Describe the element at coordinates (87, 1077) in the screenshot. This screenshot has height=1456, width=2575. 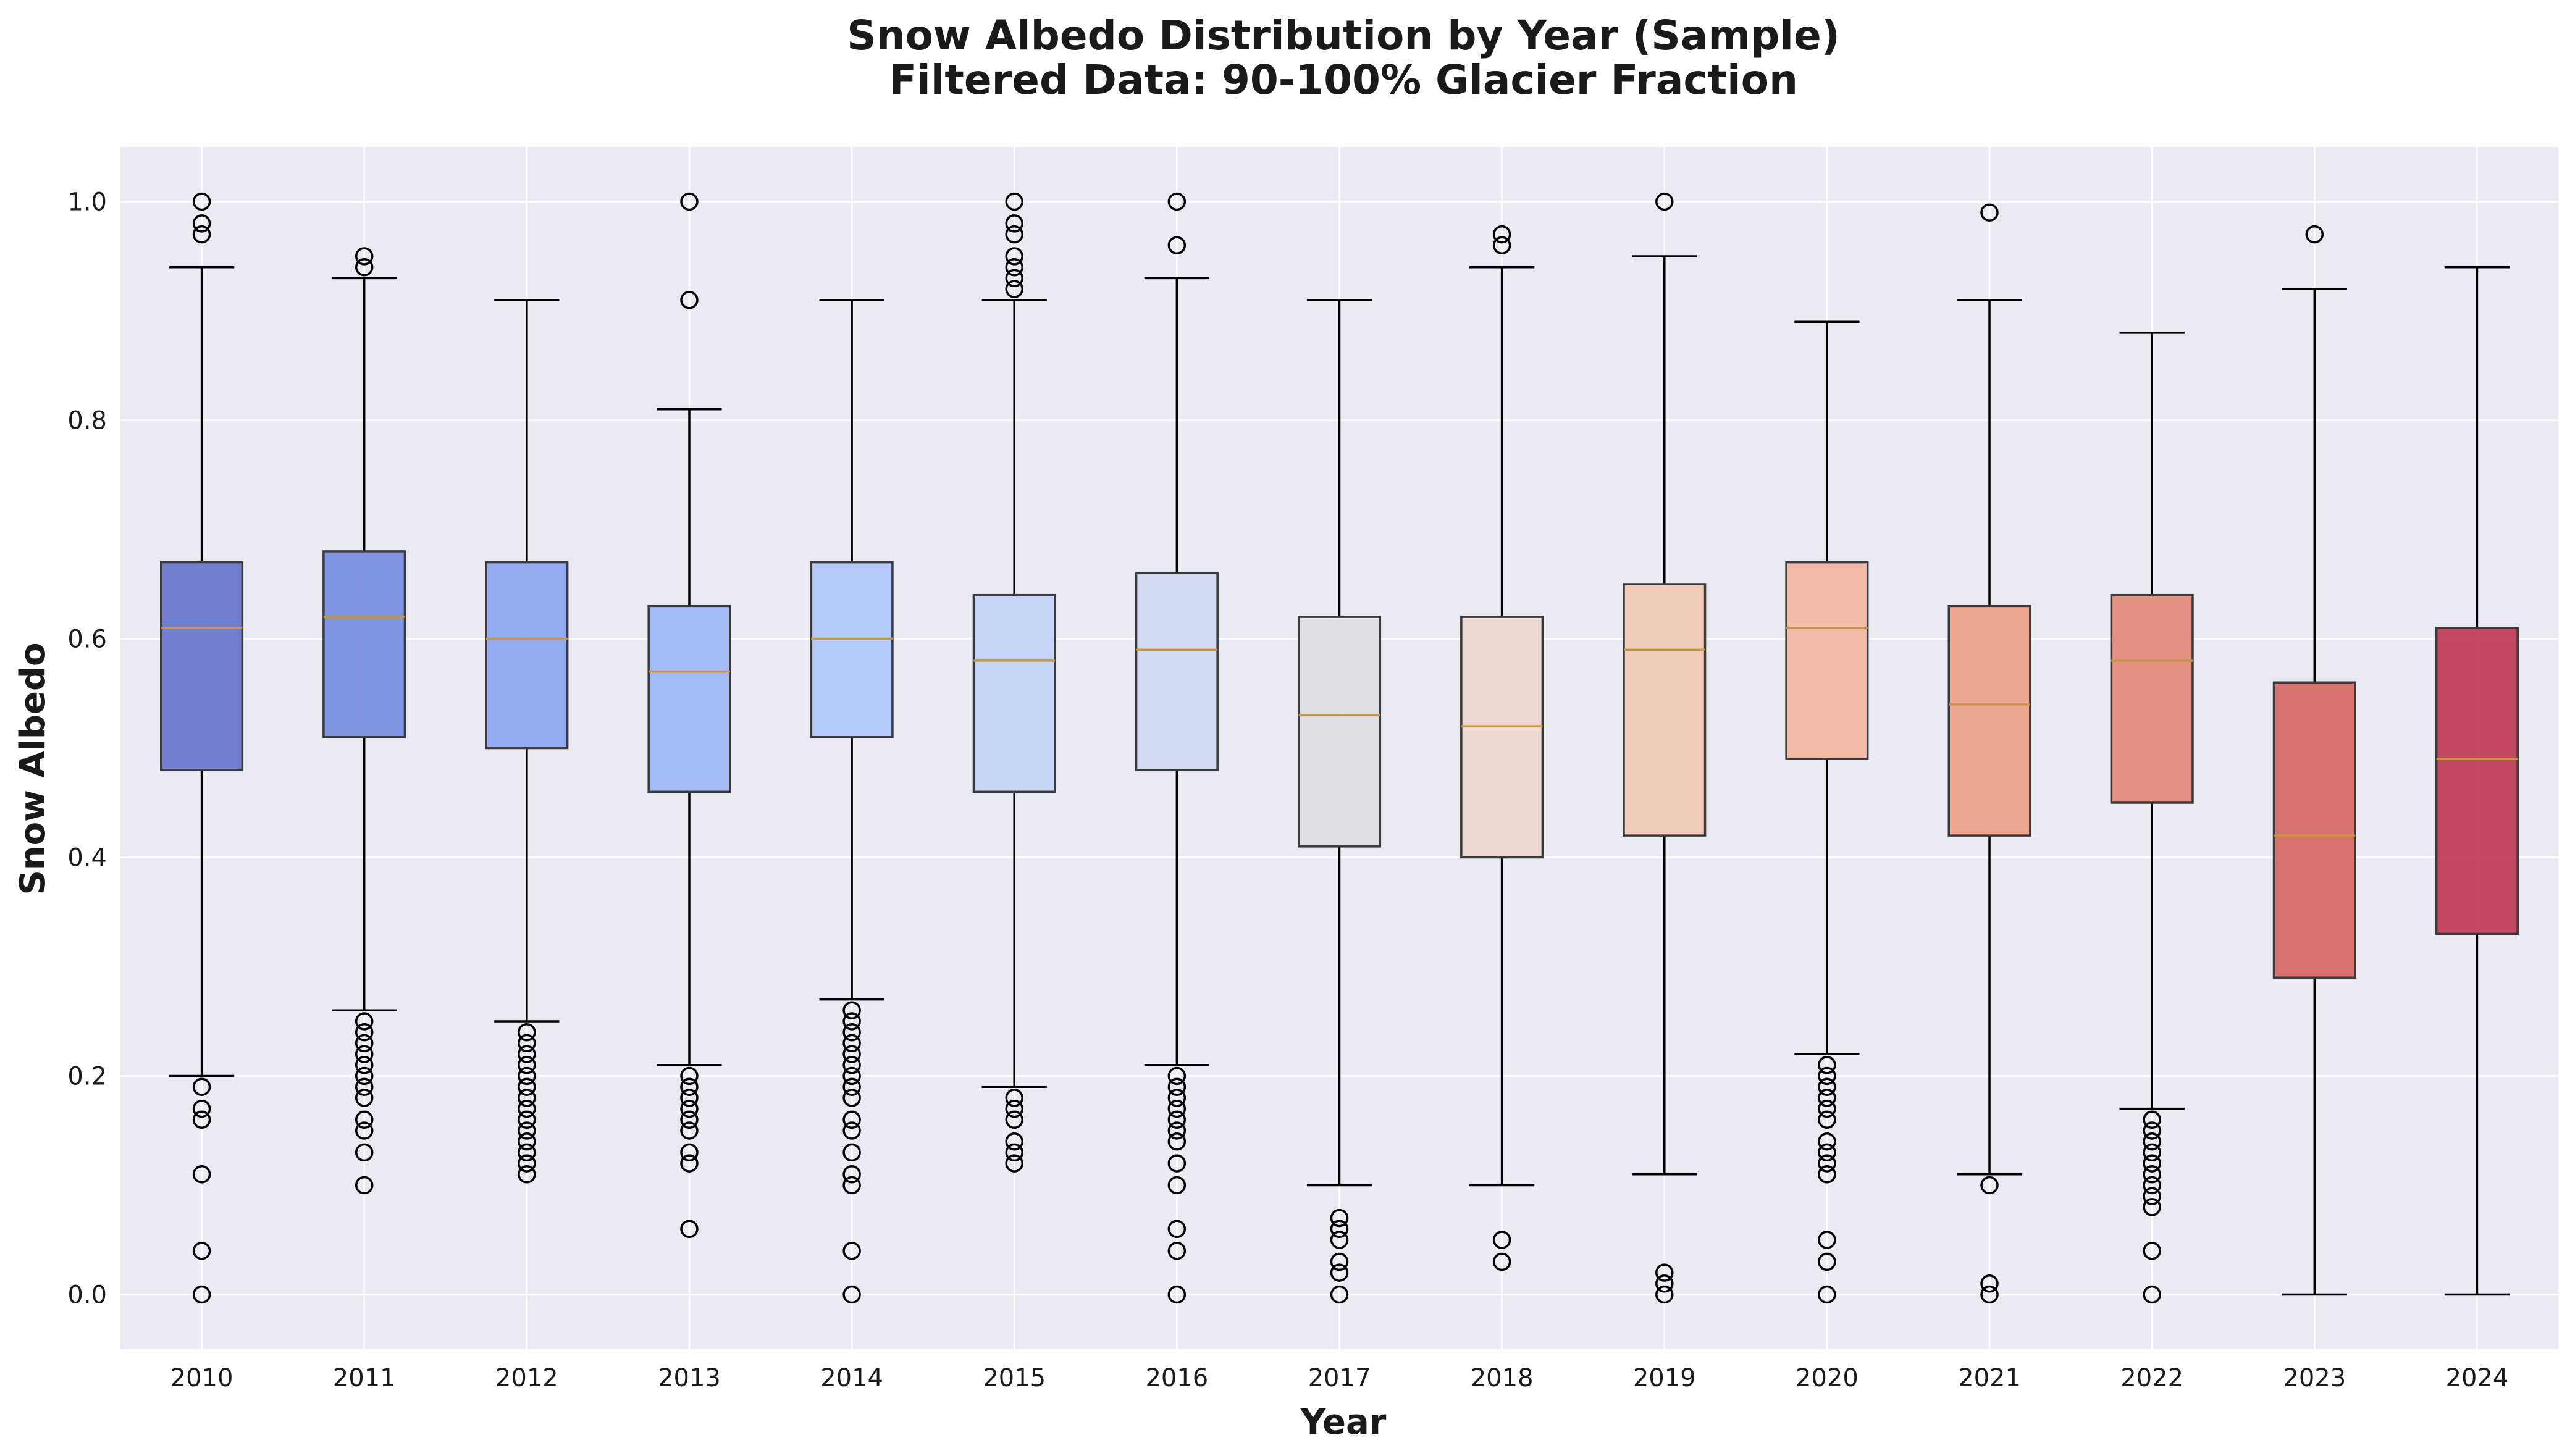
I see `y-tick-label: 0.2` at that location.